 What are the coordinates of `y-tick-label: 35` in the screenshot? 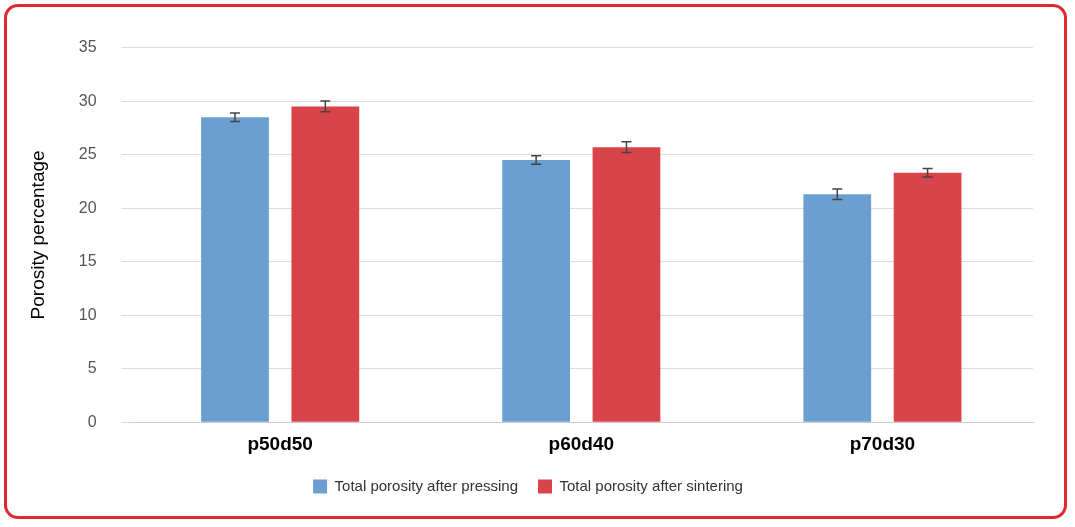 It's located at (87, 47).